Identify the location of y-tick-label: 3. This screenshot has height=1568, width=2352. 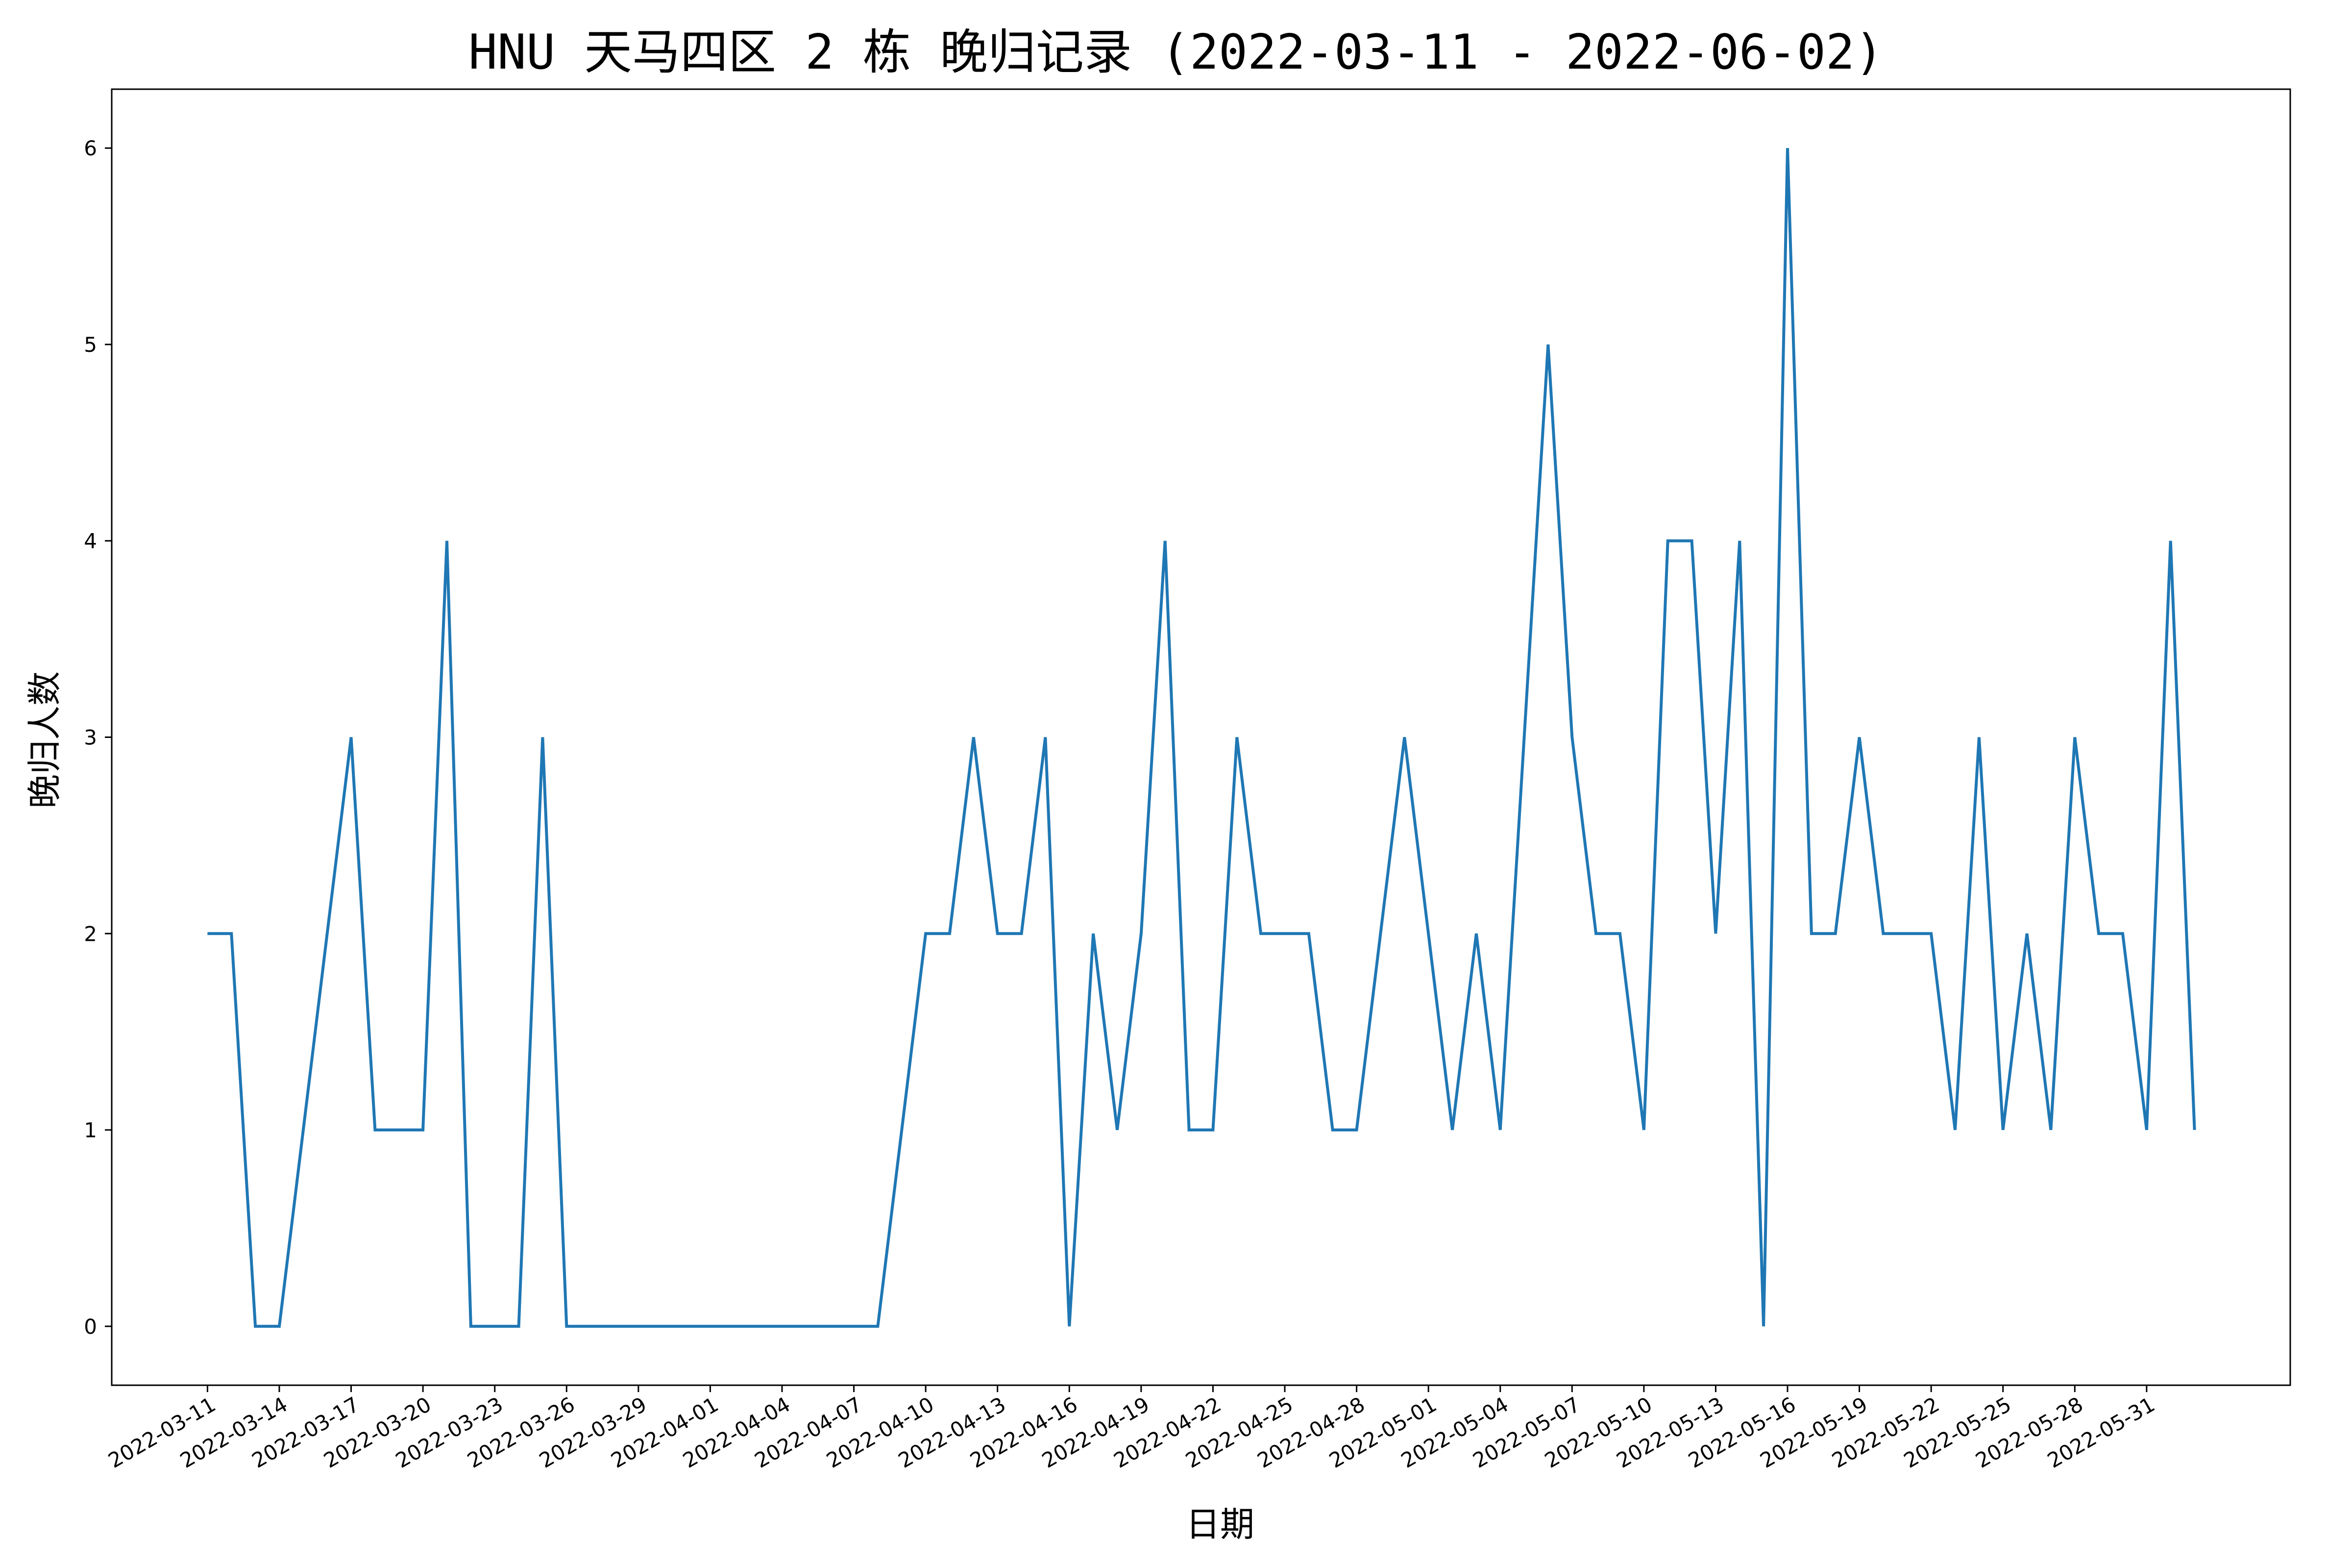
(90, 738).